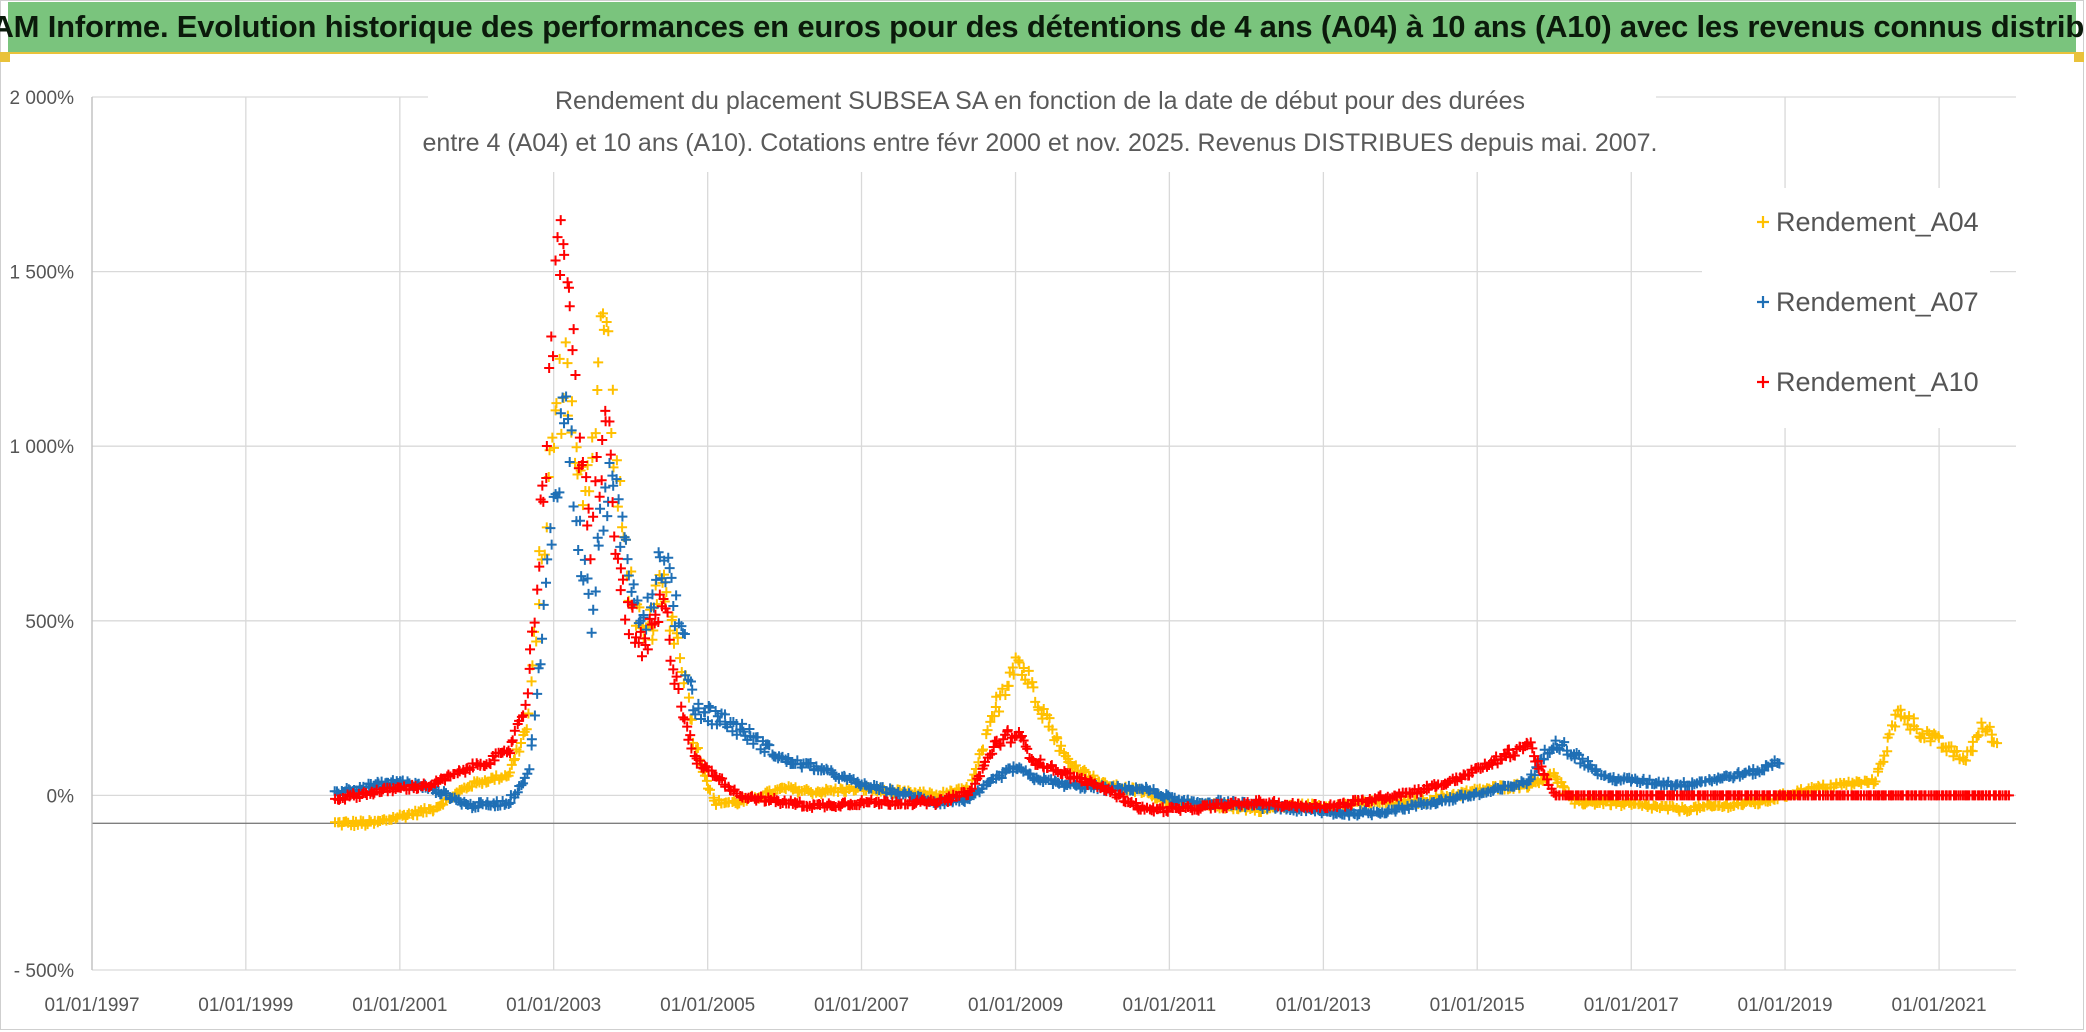 Image resolution: width=2086 pixels, height=1032 pixels. I want to click on x-tick-label: 01/01/2013, so click(1323, 1005).